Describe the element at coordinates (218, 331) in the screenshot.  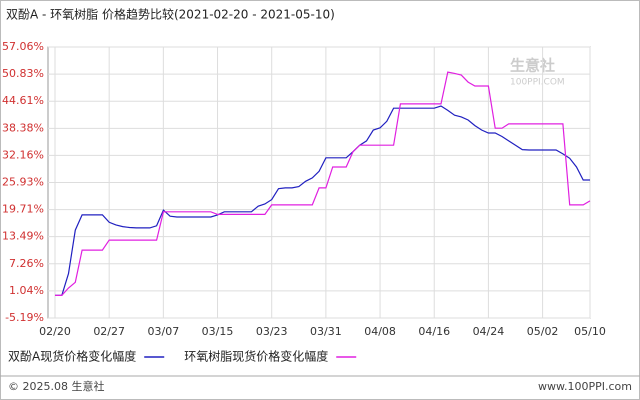
I see `x-tick-label: 03/15` at that location.